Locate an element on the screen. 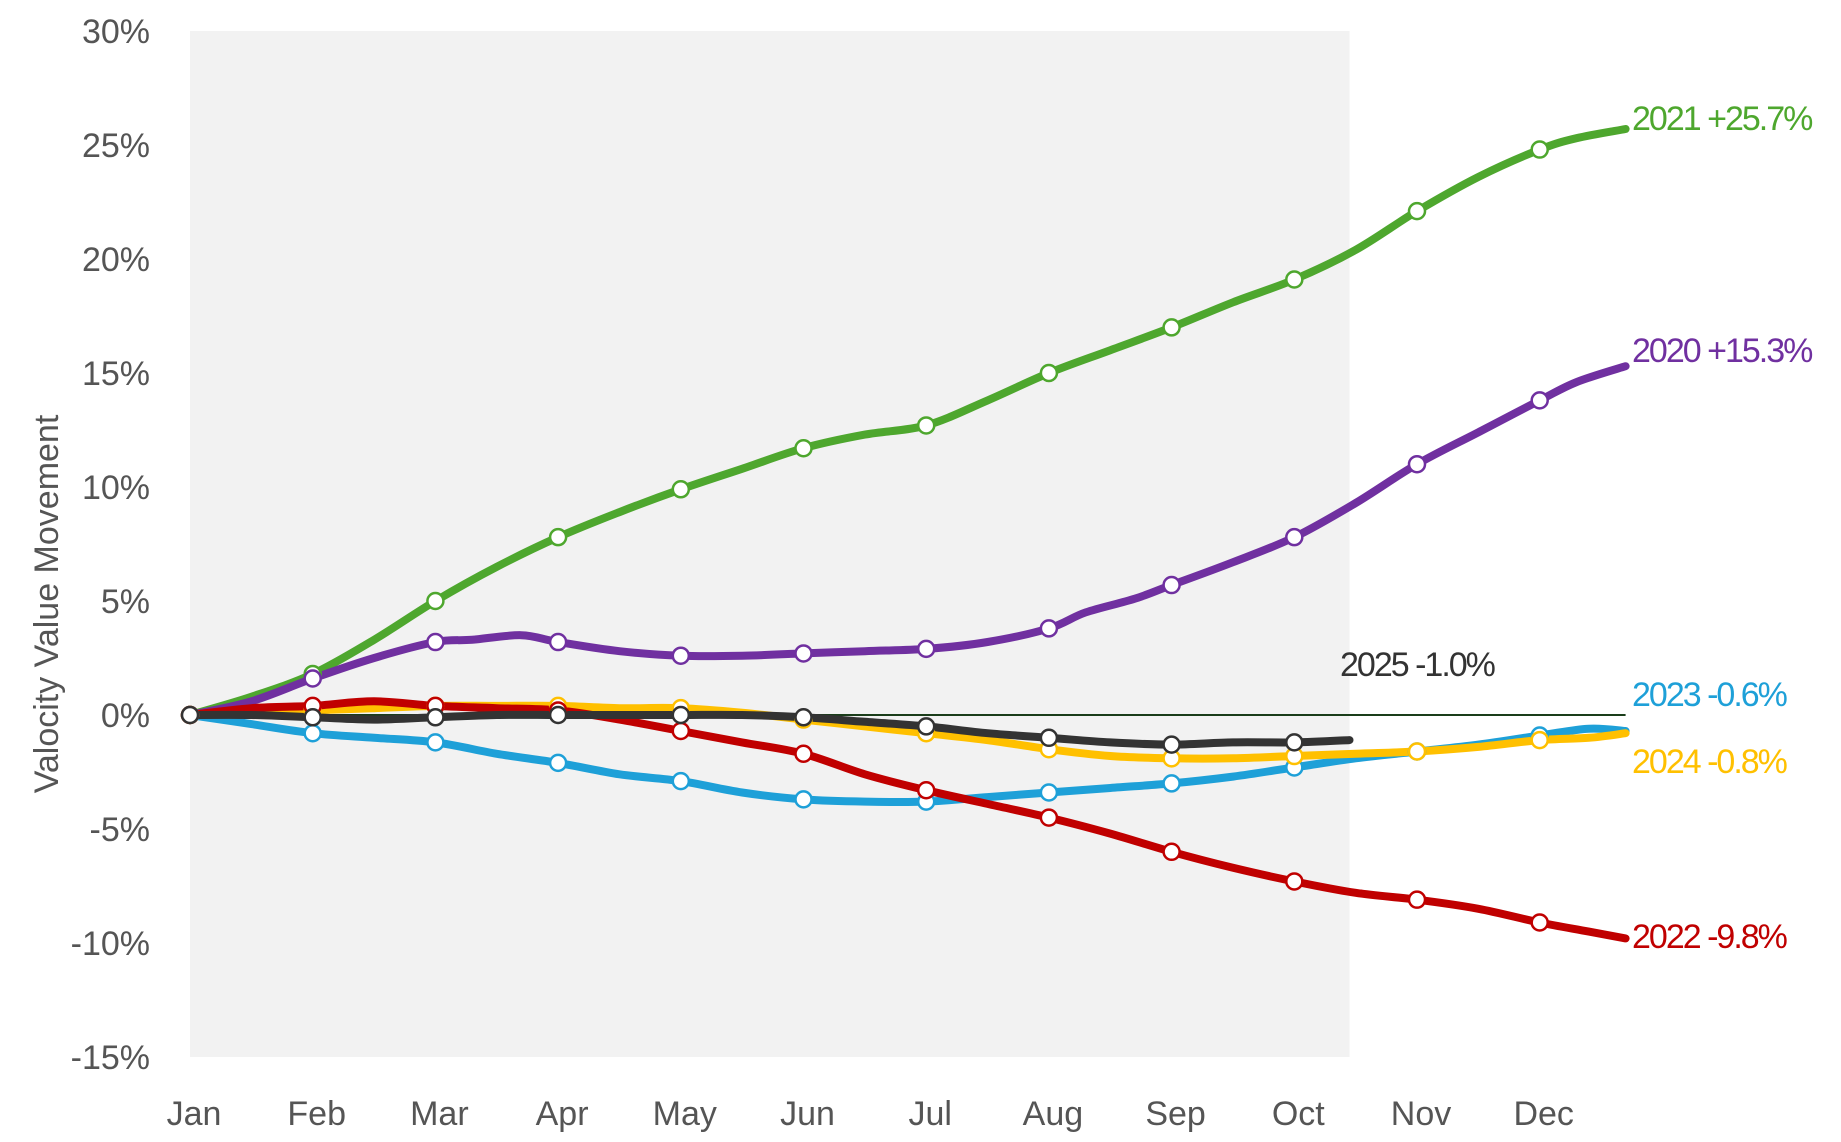  x-tick-label: Jun is located at coordinates (807, 1114).